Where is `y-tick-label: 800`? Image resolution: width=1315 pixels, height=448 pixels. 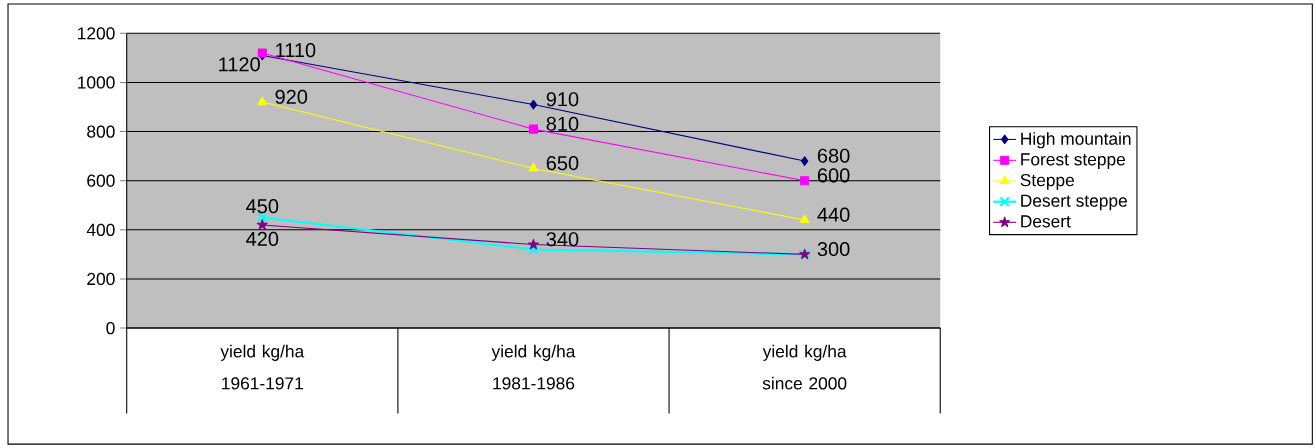
y-tick-label: 800 is located at coordinates (101, 131).